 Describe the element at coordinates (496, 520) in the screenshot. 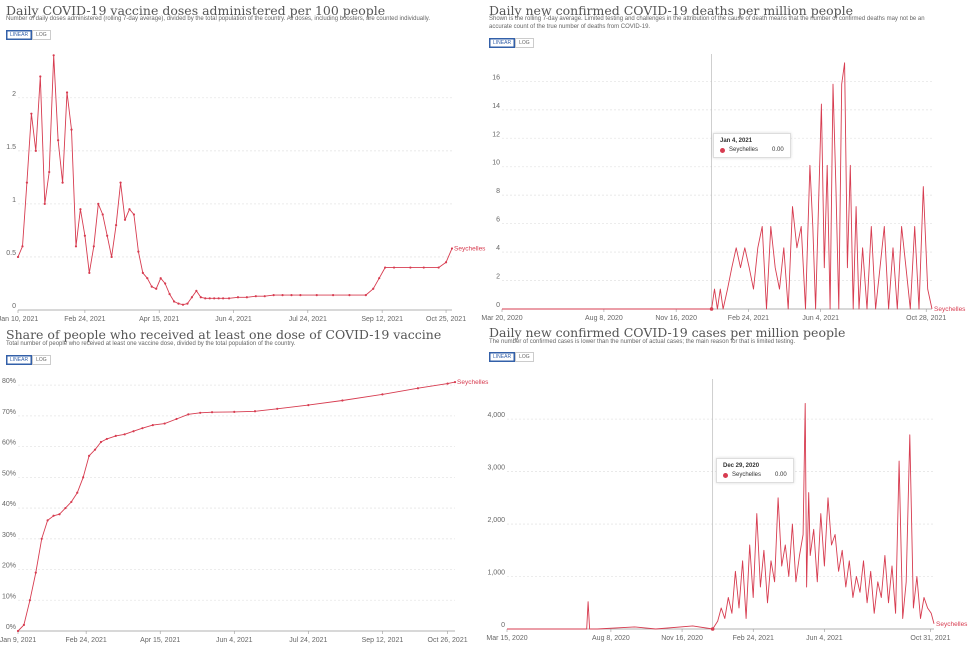

I see `y-tick-label: 2,000` at that location.